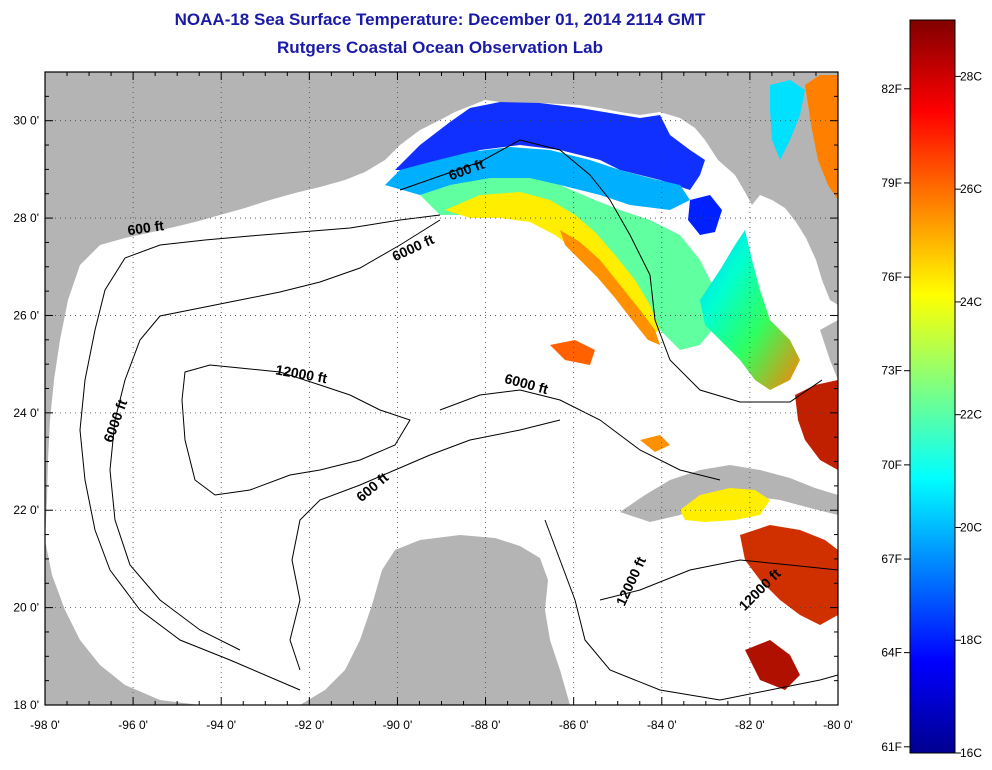 The image size is (992, 770). Describe the element at coordinates (440, 47) in the screenshot. I see `map-subtitle: Rutgers Coastal Ocean Observation Lab` at that location.